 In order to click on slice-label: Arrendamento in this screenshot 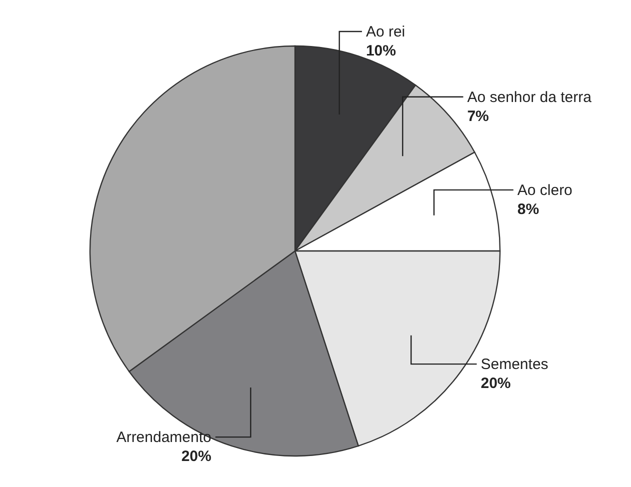, I will do `click(164, 437)`.